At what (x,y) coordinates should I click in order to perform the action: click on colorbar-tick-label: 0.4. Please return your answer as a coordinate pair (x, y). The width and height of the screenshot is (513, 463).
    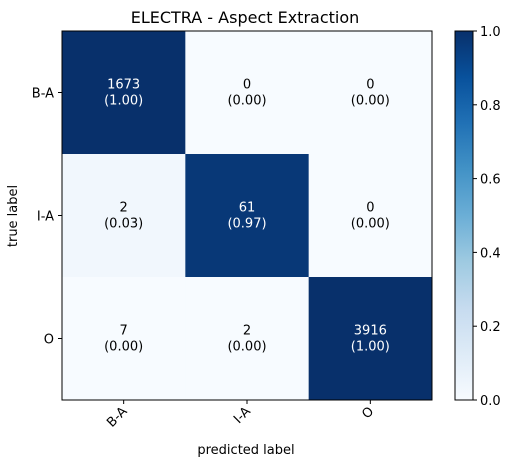
    Looking at the image, I should click on (490, 253).